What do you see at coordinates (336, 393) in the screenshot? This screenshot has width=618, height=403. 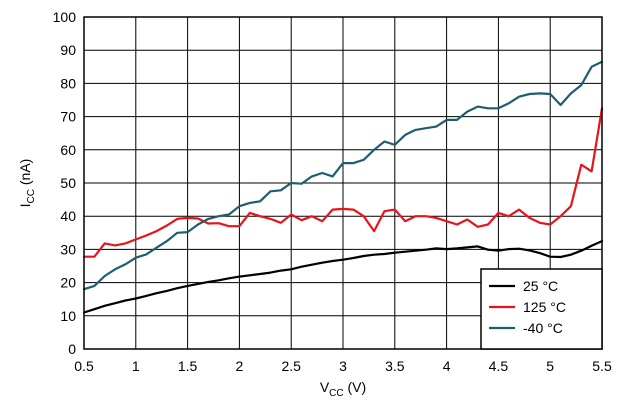 I see `x-axis-title-subscript: CC` at bounding box center [336, 393].